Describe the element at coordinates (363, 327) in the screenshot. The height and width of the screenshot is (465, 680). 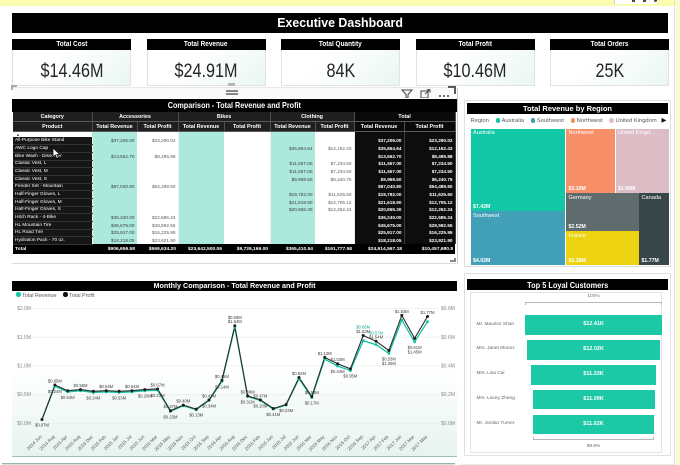
I see `svg-text: $0.66M` at that location.